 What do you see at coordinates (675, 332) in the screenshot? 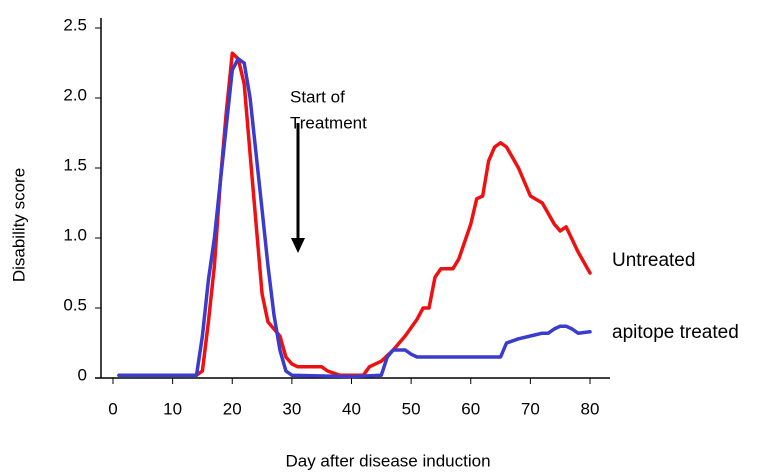
I see `series-label: apitope treated` at bounding box center [675, 332].